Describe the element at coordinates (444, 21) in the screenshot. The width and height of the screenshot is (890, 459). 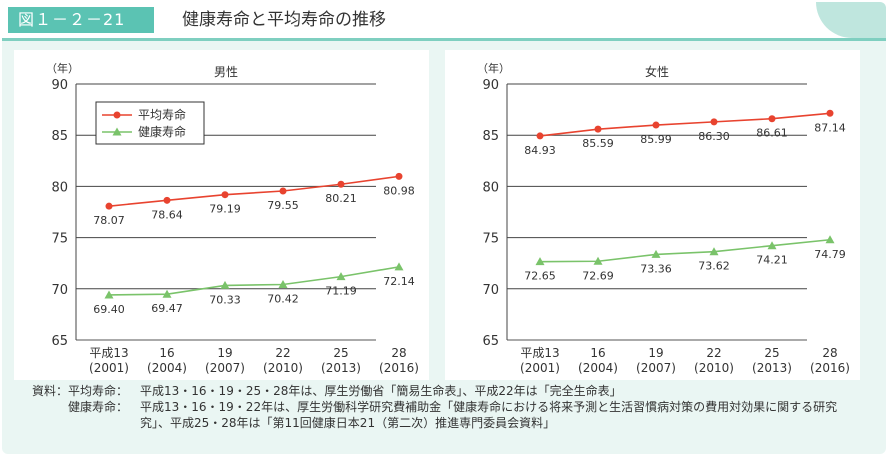
I see `figure-header: 図１－２－21 健康寿命と平均寿命の推移` at that location.